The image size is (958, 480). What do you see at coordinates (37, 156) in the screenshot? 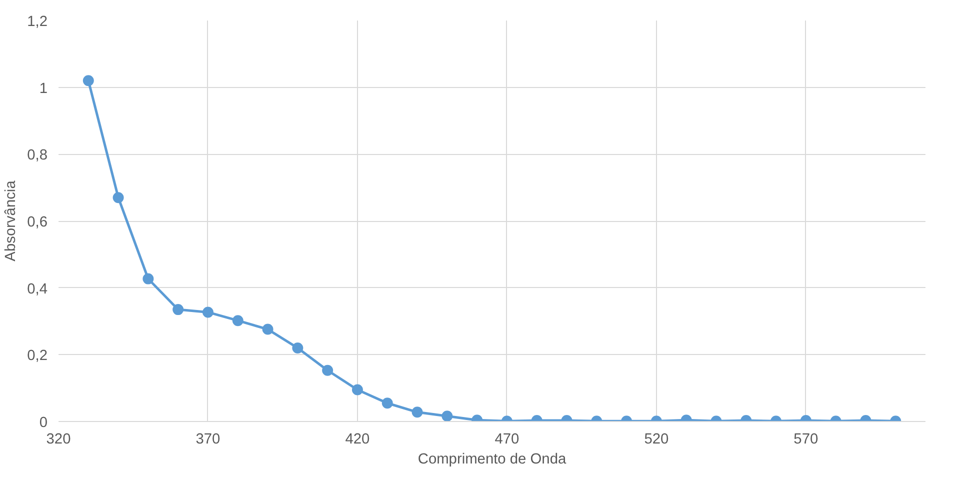
I see `y-tick-label: 0,8` at bounding box center [37, 156].